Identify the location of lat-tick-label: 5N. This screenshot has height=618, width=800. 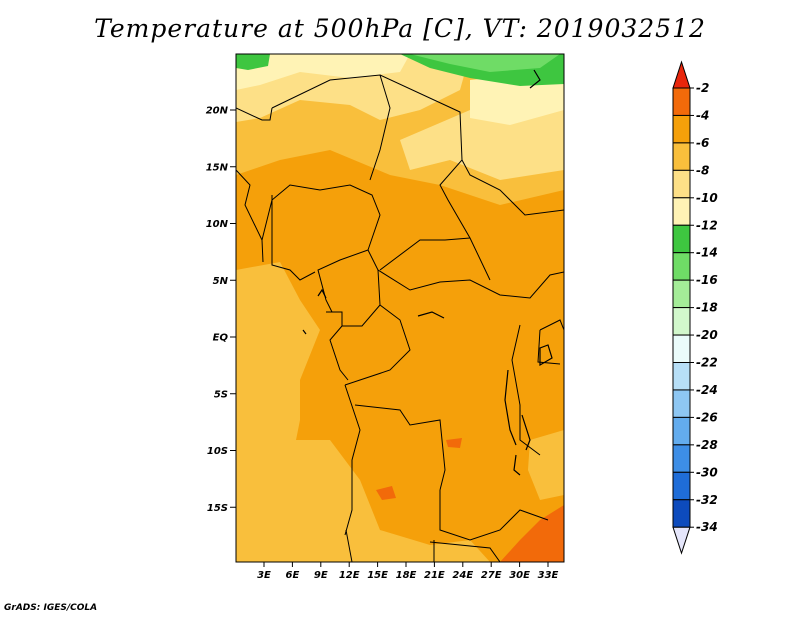
(221, 281).